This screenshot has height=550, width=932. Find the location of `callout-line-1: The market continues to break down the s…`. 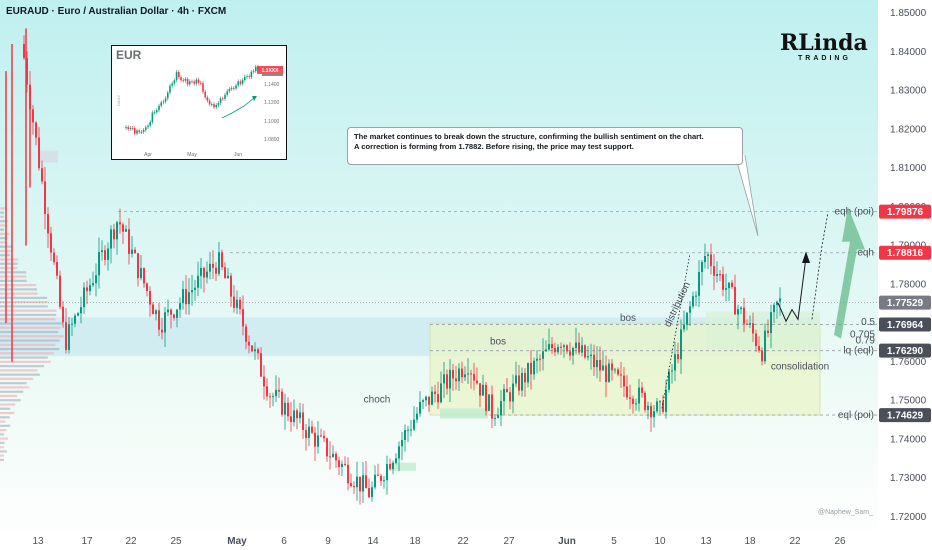

callout-line-1: The market continues to break down the s… is located at coordinates (529, 136).